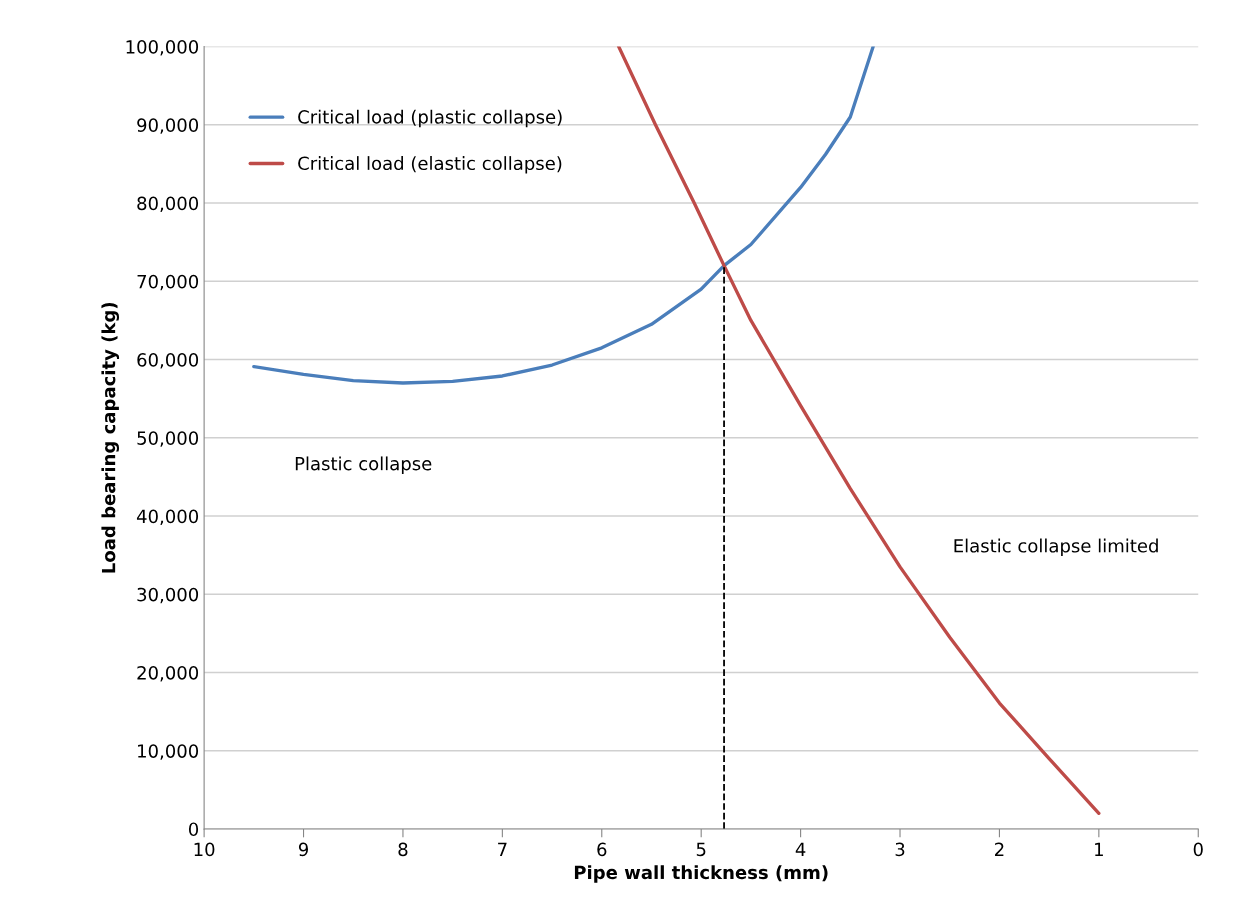  Describe the element at coordinates (193, 829) in the screenshot. I see `y-tick-label: 0` at that location.